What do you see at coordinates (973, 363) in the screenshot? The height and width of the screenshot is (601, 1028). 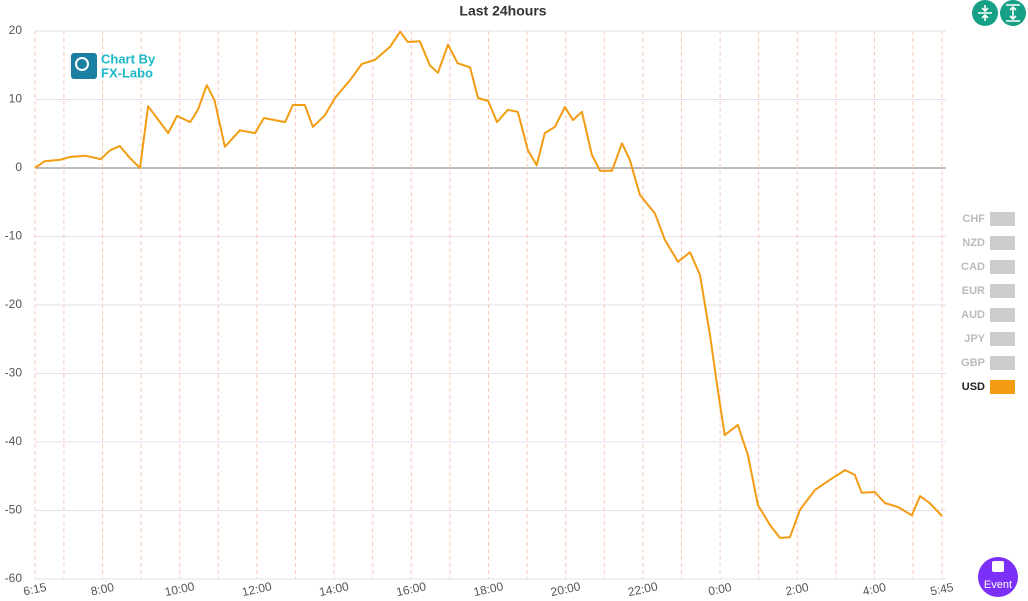 I see `legend-label: GBP` at bounding box center [973, 363].